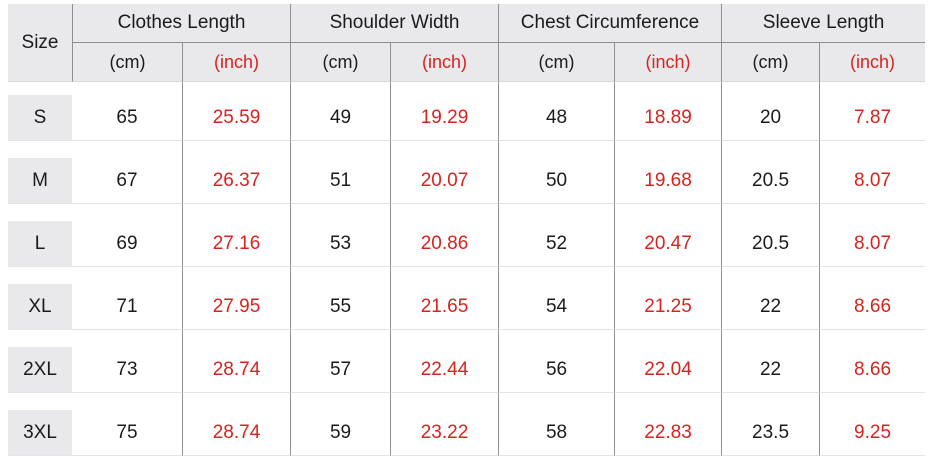 This screenshot has width=931, height=461. I want to click on cm-value-cell: 48, so click(556, 118).